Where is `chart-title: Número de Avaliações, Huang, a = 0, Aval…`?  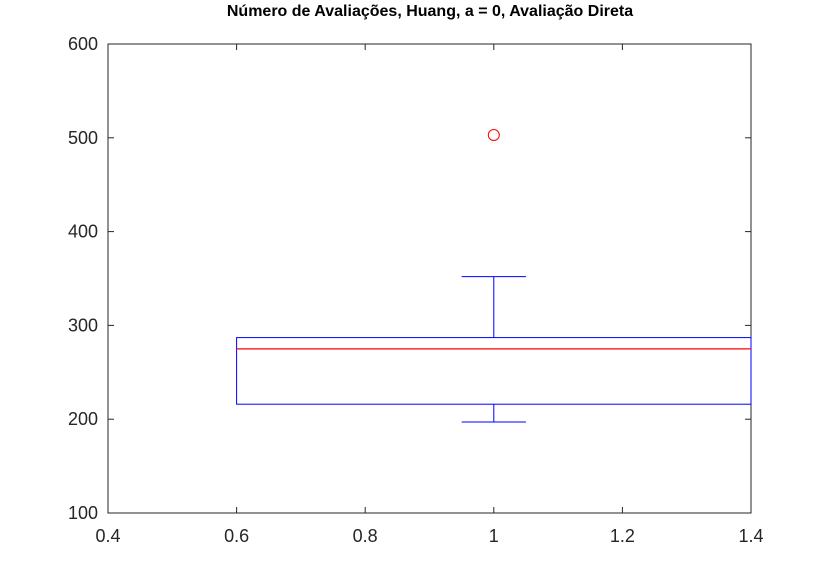
chart-title: Número de Avaliações, Huang, a = 0, Aval… is located at coordinates (430, 11).